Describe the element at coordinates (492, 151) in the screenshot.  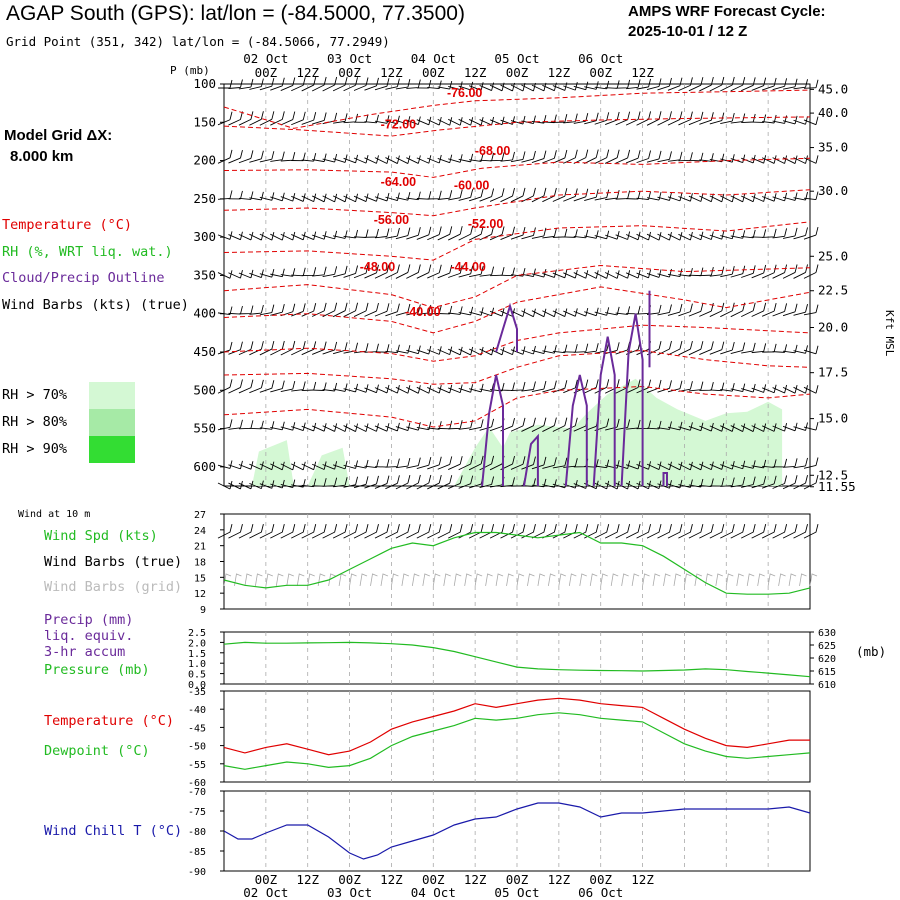
I see `temperature-contour-label: -68.00` at that location.